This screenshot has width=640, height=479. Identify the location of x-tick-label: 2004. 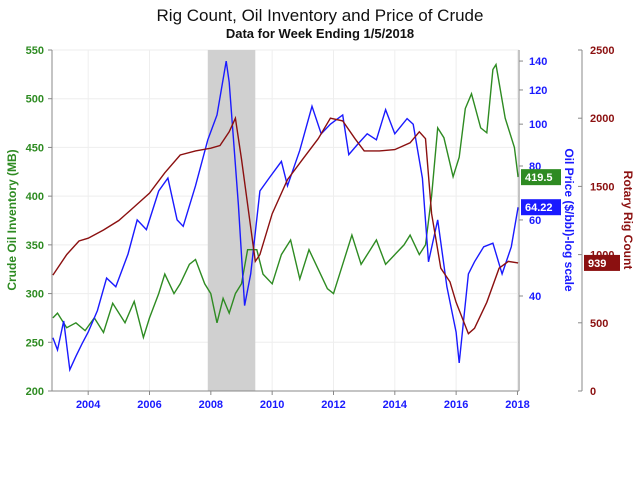
(88, 405).